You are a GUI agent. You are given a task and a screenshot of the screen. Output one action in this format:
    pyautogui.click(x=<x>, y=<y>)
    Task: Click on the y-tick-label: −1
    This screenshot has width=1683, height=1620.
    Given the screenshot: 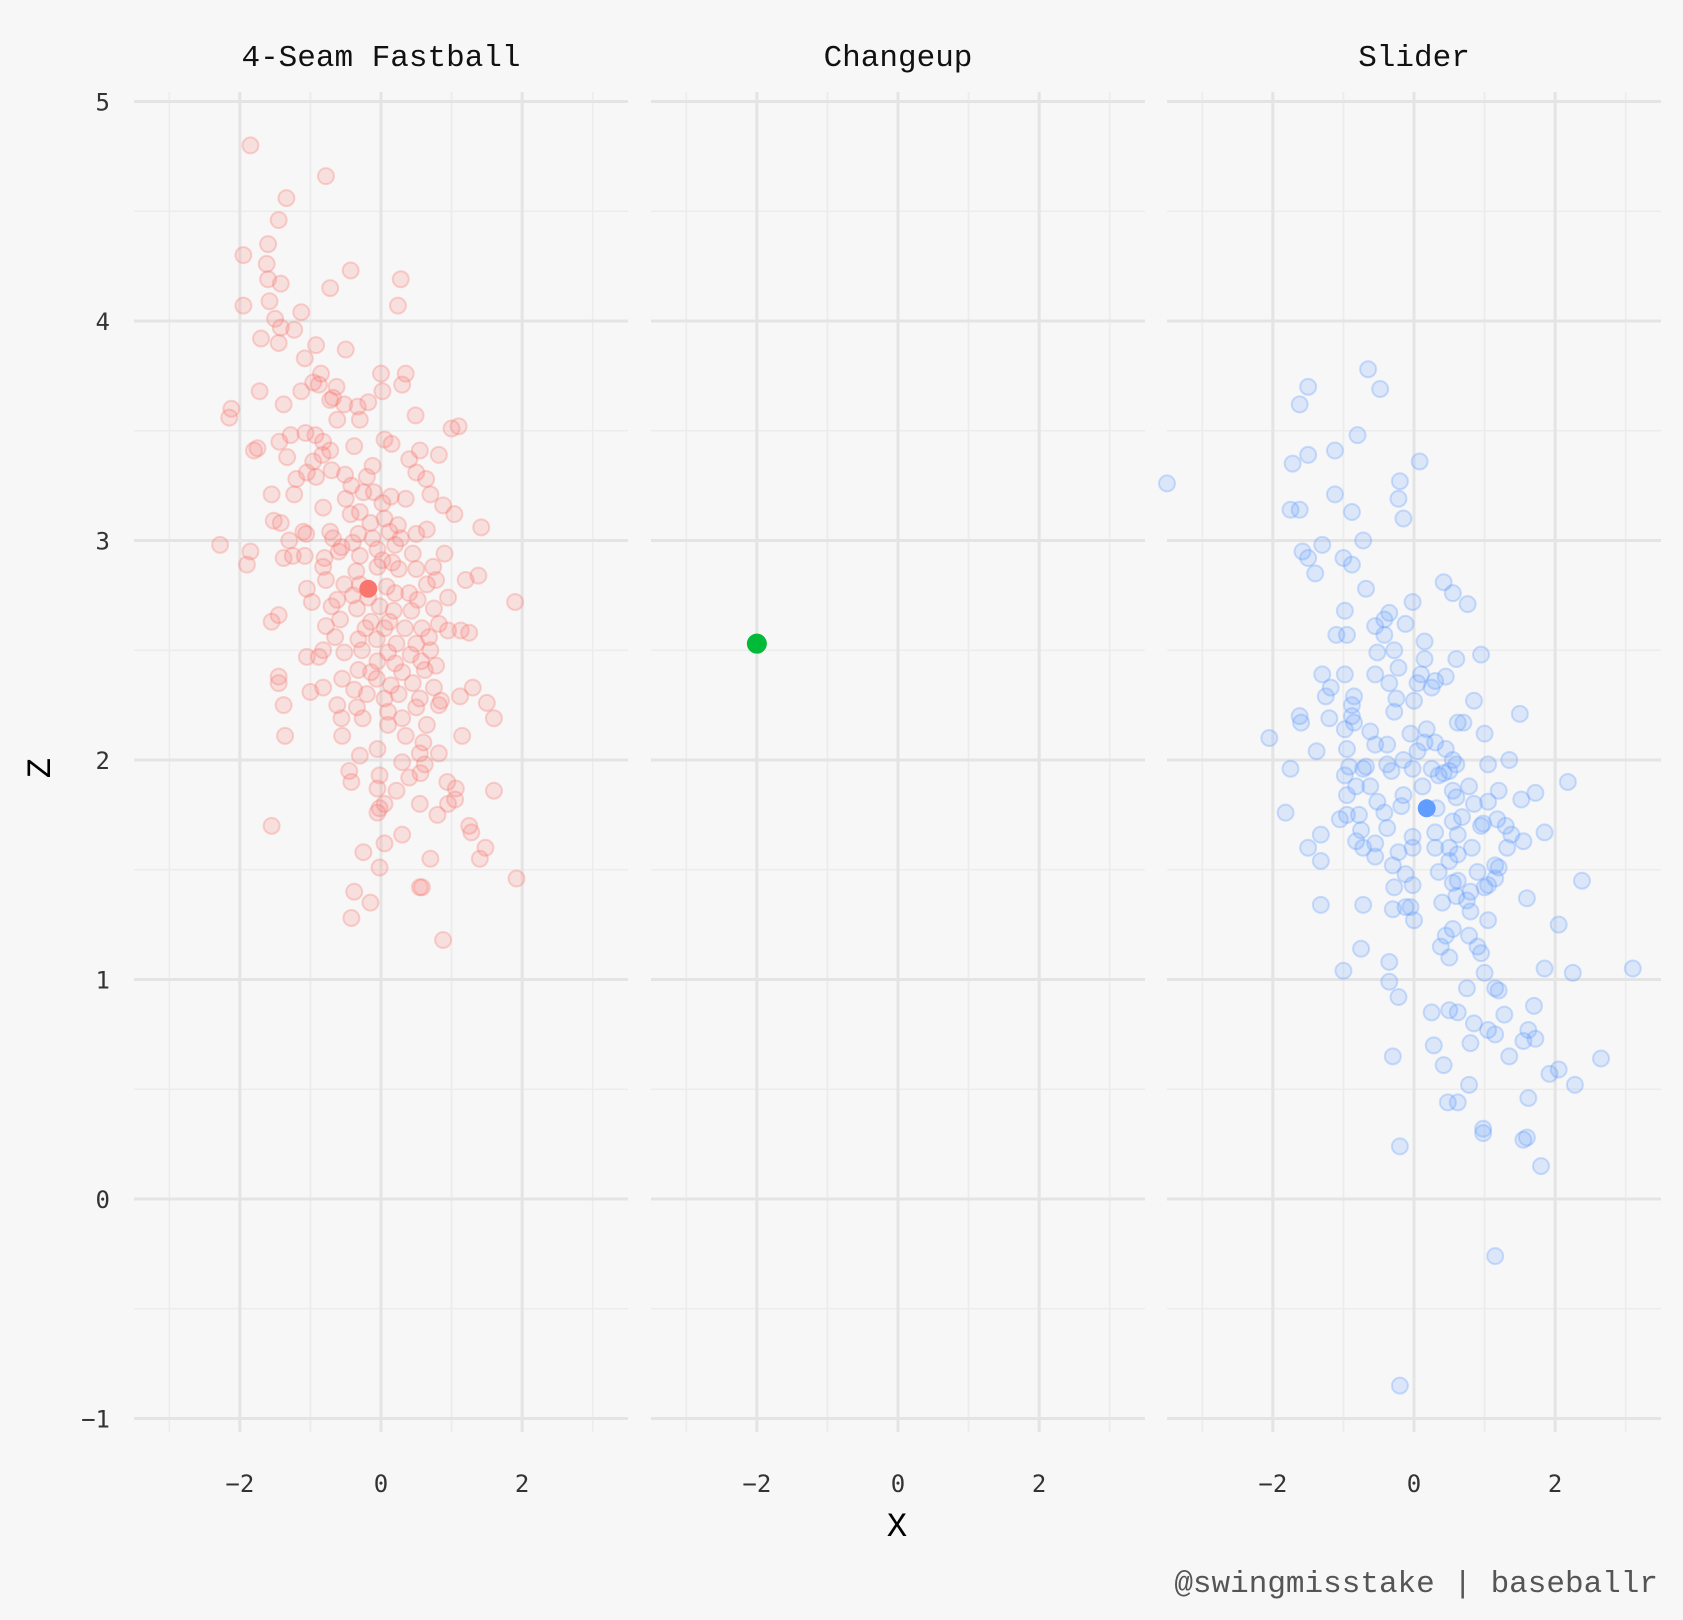 What is the action you would take?
    pyautogui.click(x=95, y=1420)
    